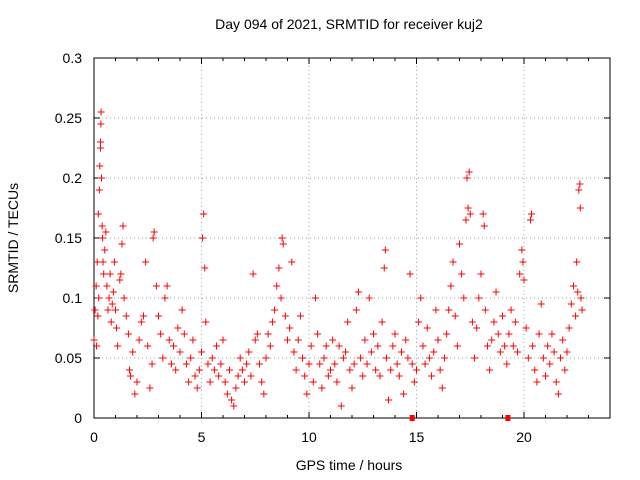 Image resolution: width=640 pixels, height=480 pixels. I want to click on y-tick-label: 0.15, so click(68, 238).